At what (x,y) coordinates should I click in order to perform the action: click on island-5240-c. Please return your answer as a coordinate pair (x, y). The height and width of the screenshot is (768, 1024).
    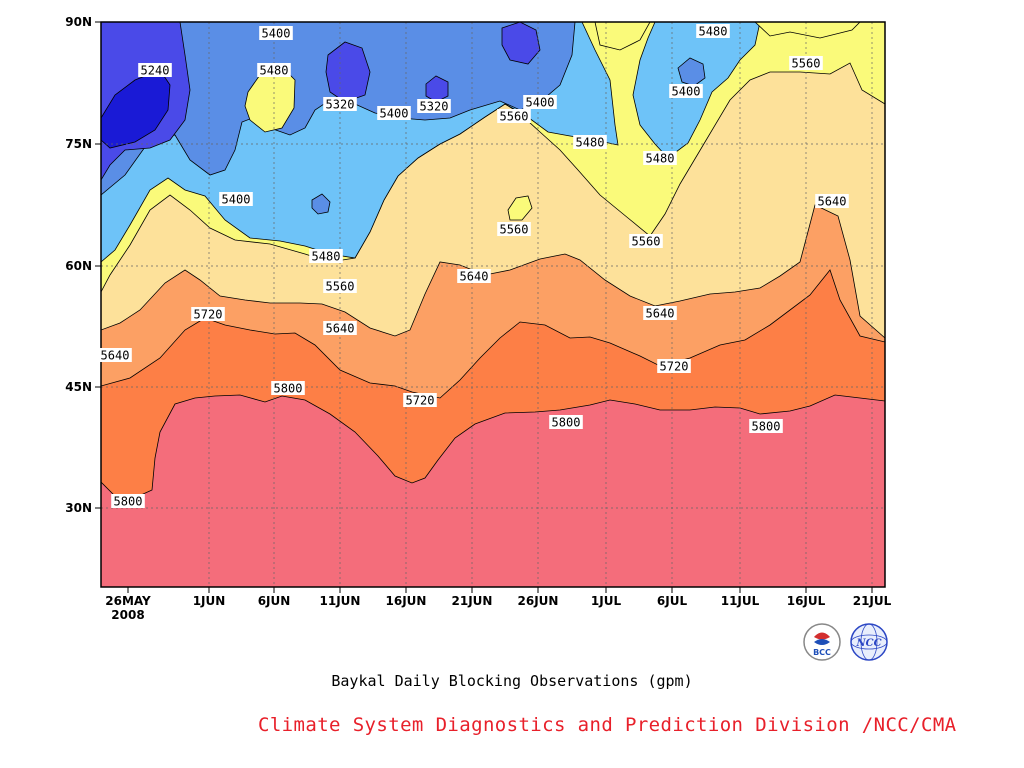
    Looking at the image, I should click on (521, 43).